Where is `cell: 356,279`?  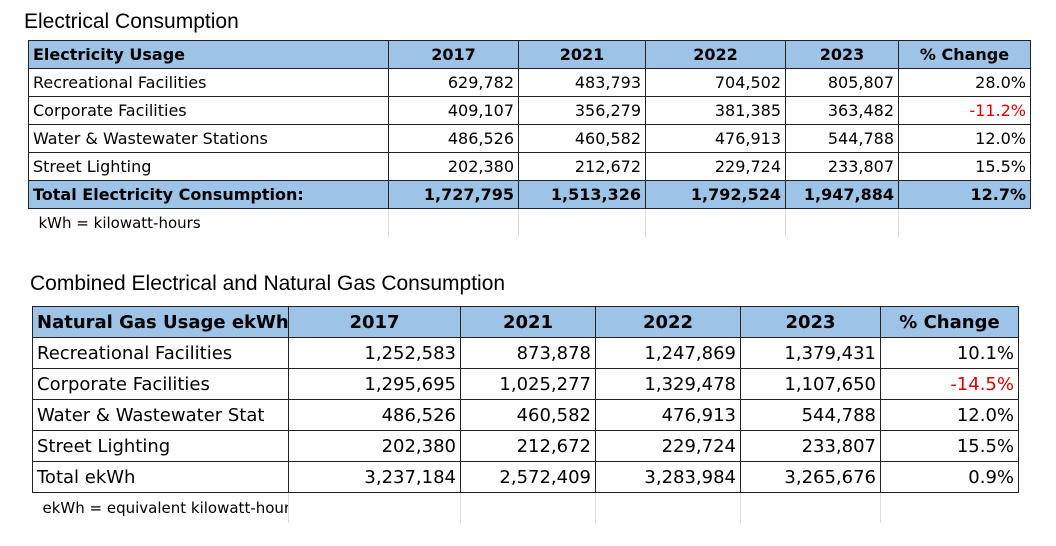
cell: 356,279 is located at coordinates (582, 110).